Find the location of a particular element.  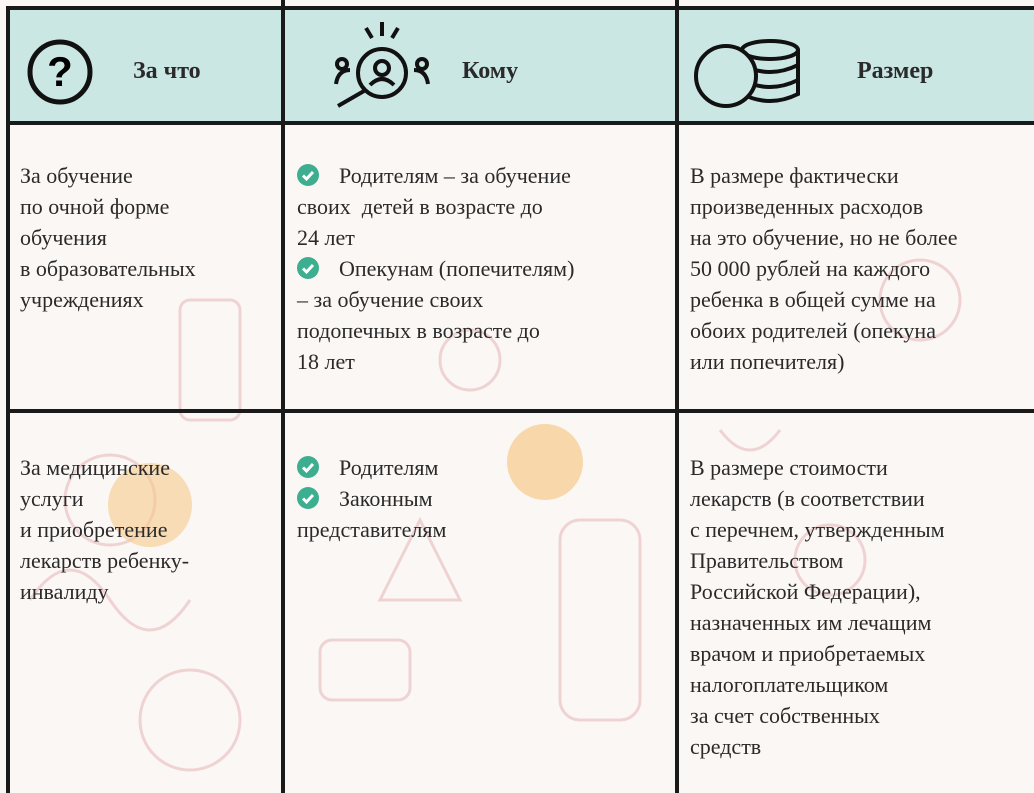

cell-line: в образовательных is located at coordinates (108, 268).